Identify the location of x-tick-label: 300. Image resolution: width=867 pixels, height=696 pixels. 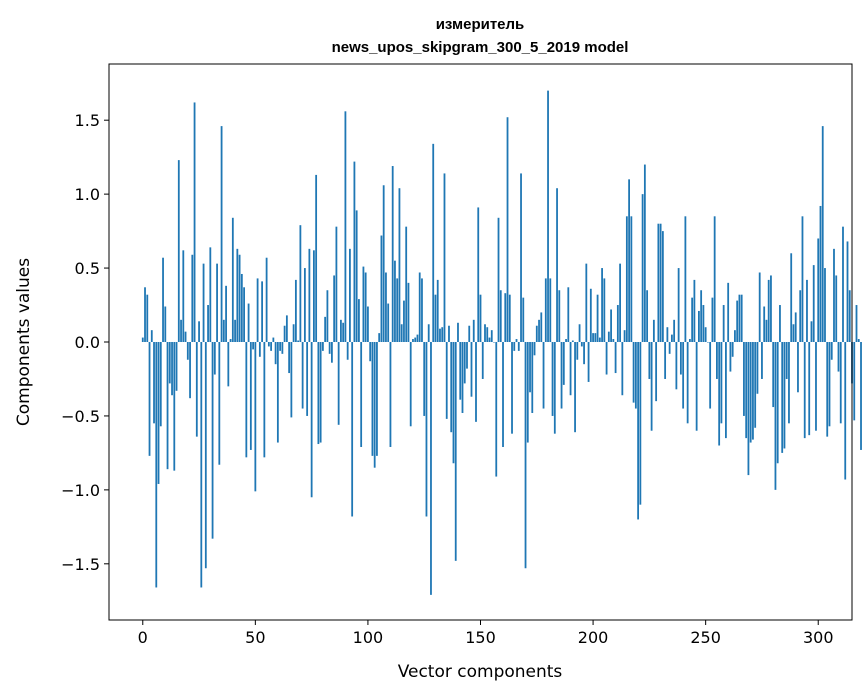
(818, 637).